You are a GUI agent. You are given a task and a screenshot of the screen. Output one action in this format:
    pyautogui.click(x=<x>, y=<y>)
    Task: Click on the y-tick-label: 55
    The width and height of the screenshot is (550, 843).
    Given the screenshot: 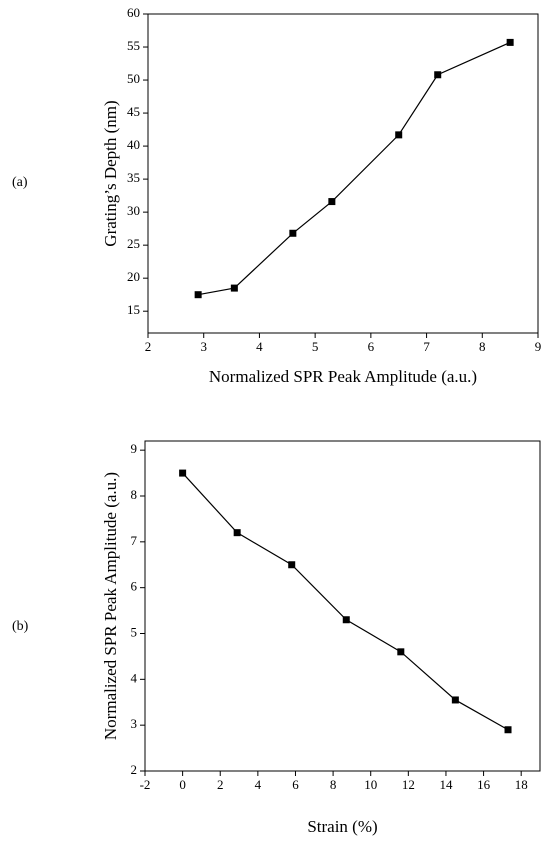 What is the action you would take?
    pyautogui.click(x=133, y=45)
    